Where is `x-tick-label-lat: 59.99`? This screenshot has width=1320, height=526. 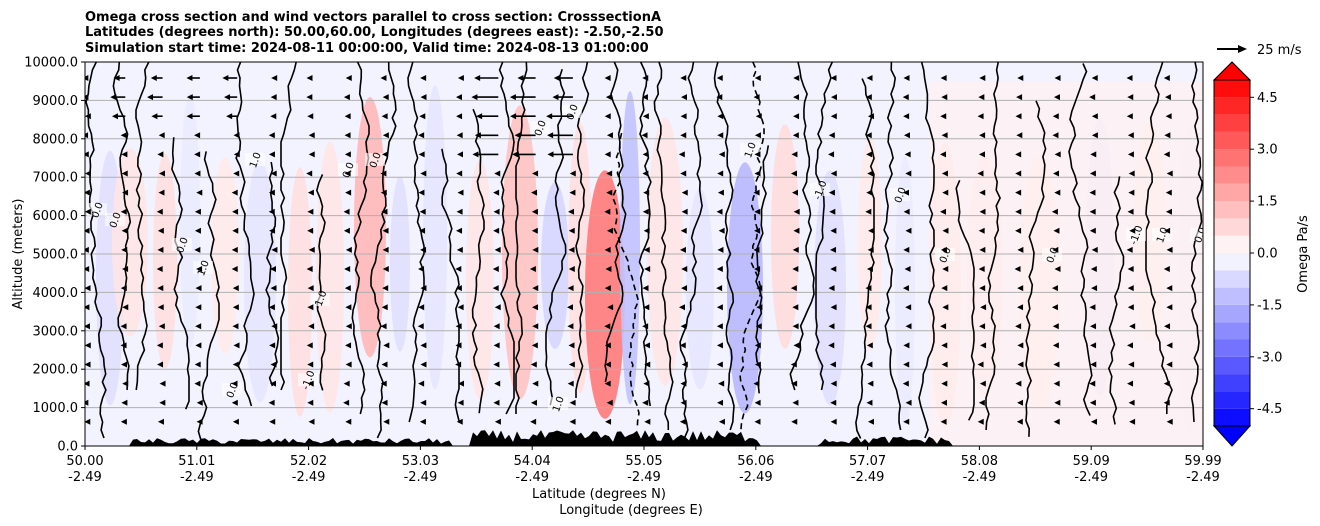
x-tick-label-lat: 59.99 is located at coordinates (1202, 461).